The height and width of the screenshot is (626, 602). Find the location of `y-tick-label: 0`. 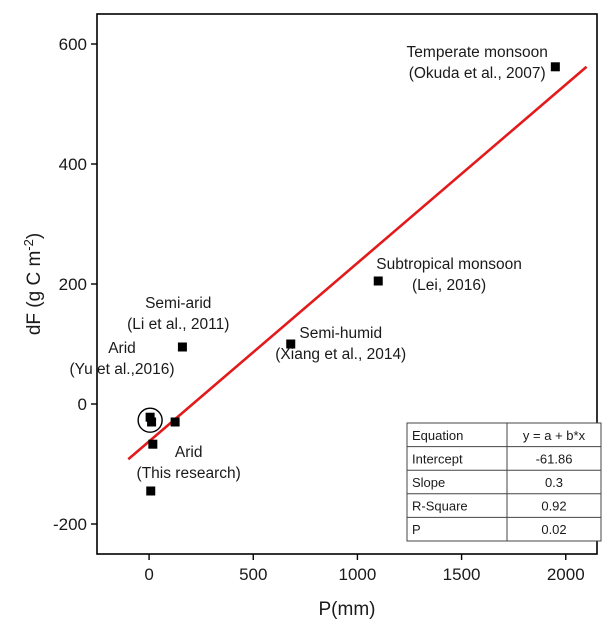

y-tick-label: 0 is located at coordinates (82, 404).